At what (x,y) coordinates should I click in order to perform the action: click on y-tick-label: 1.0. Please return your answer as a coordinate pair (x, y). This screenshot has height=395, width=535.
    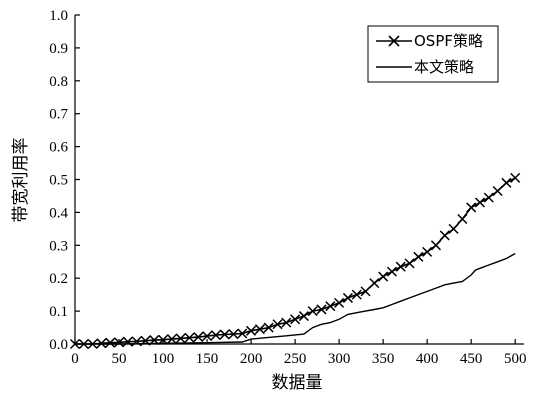
    Looking at the image, I should click on (58, 16).